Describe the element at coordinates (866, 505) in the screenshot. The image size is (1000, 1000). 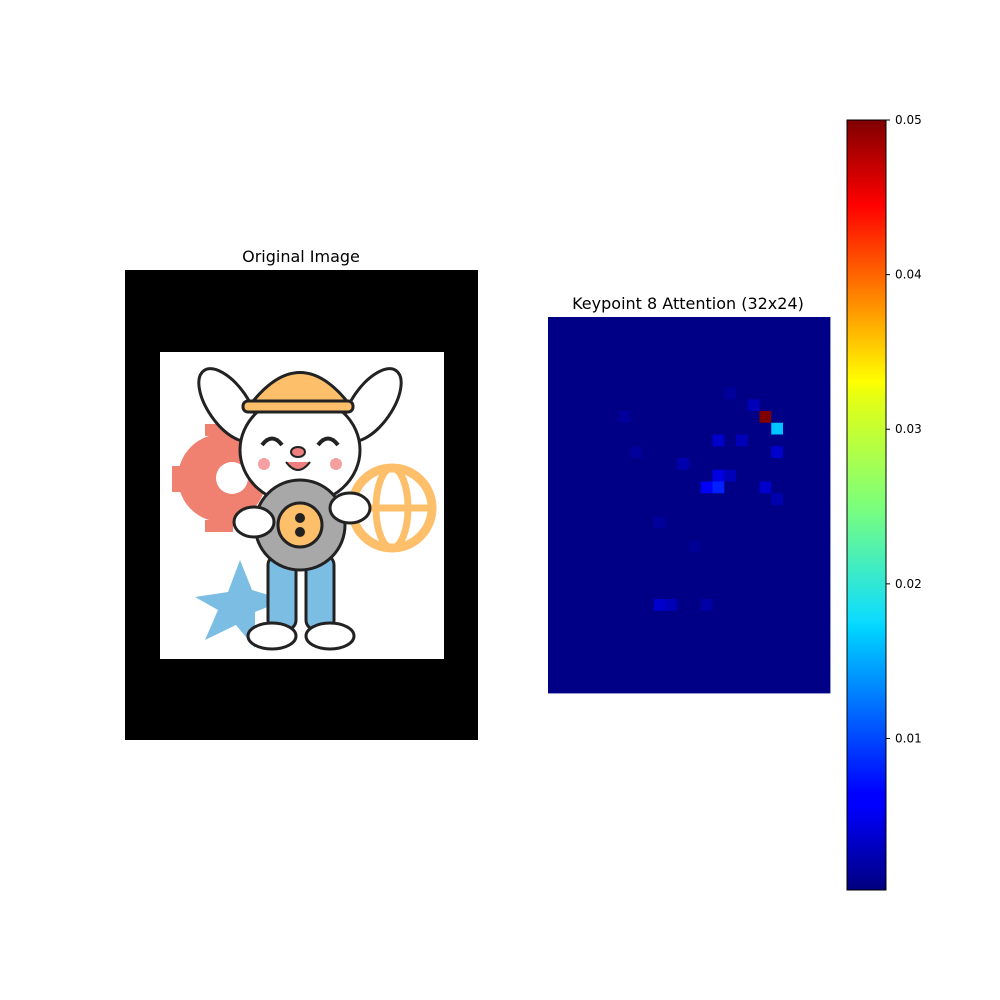
I see `colorbar-gradient` at that location.